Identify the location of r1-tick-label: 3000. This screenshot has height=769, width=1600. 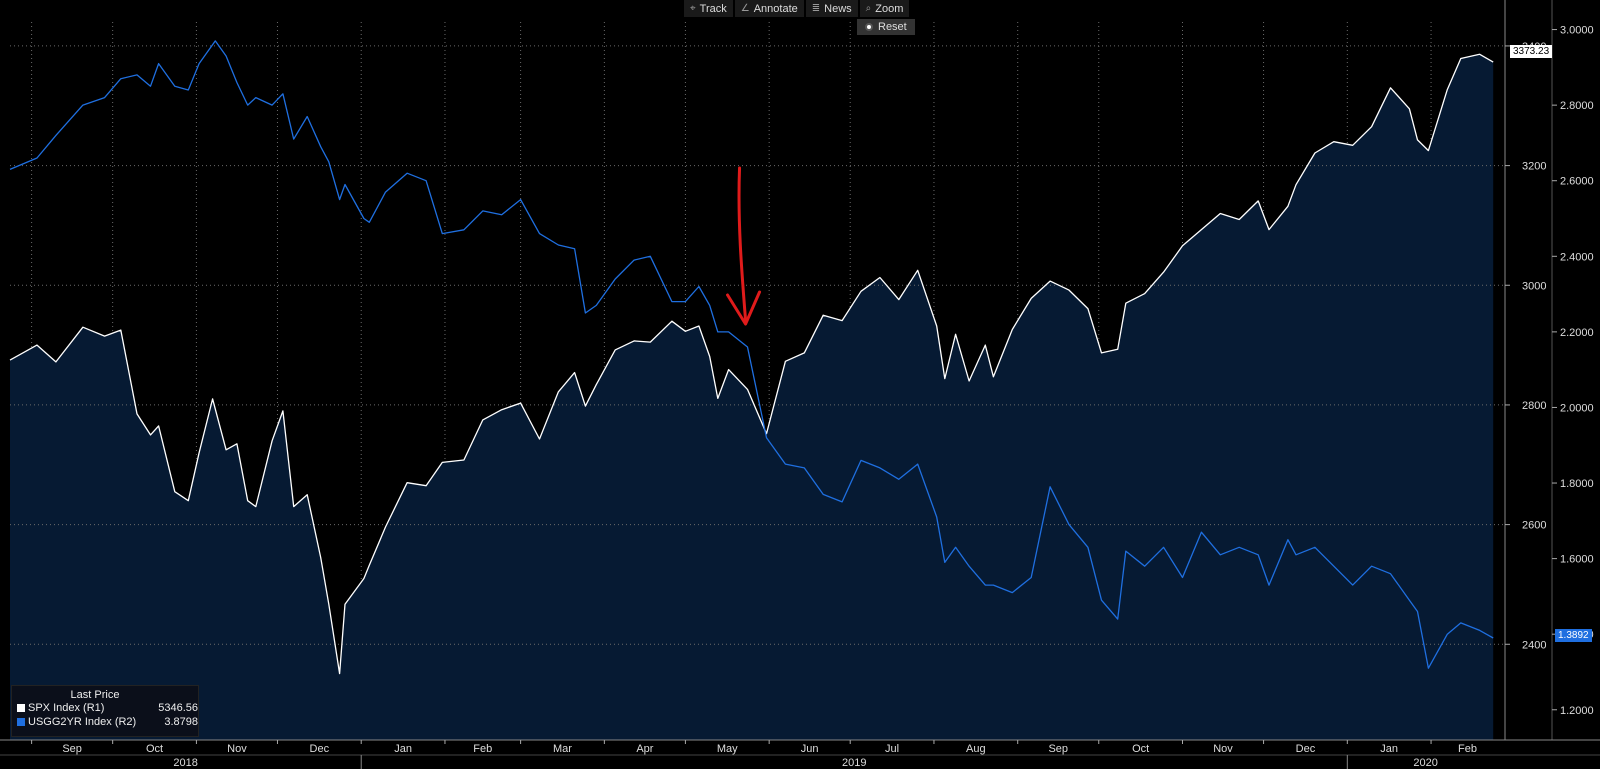
(1534, 286).